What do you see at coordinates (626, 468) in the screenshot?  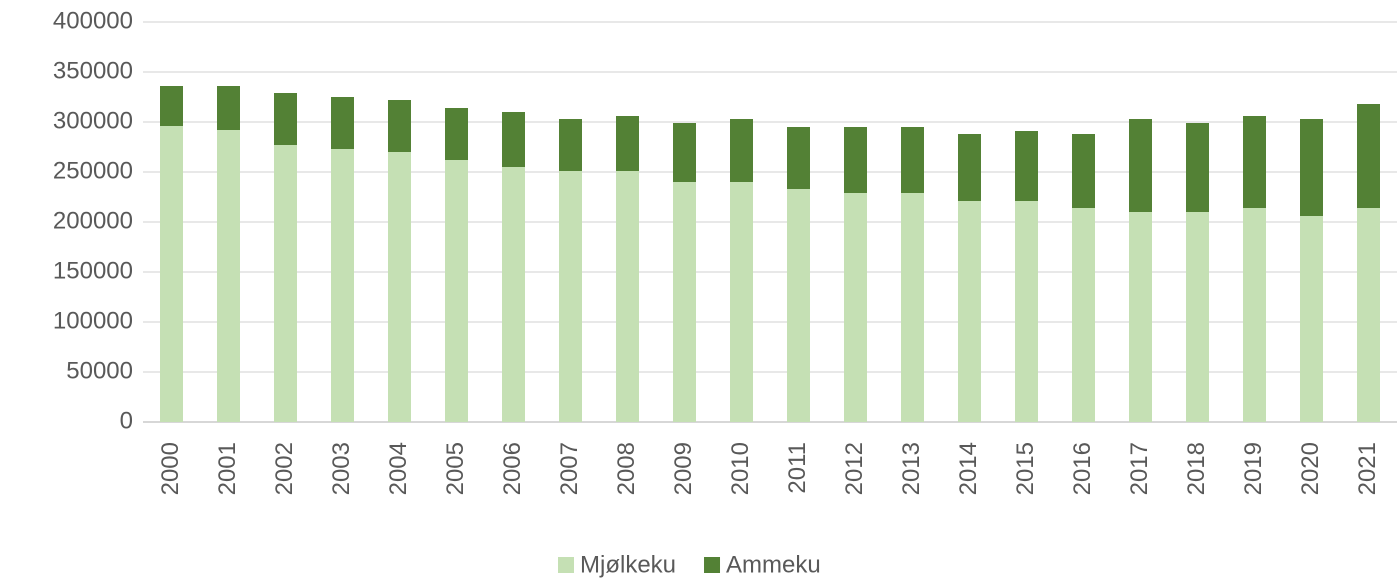 I see `x-tick-label: 2008` at bounding box center [626, 468].